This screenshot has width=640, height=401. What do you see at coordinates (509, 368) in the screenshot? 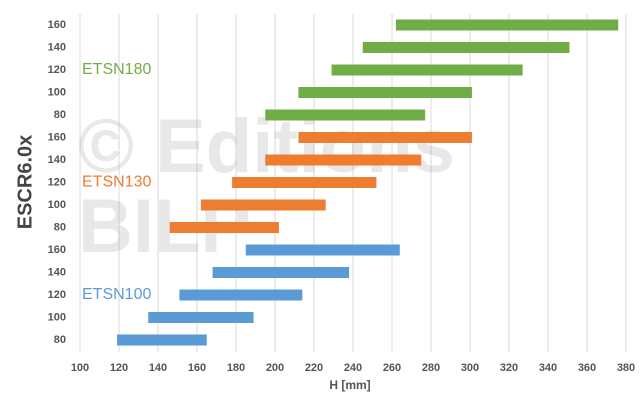
I see `x-tick-label: 320` at bounding box center [509, 368].